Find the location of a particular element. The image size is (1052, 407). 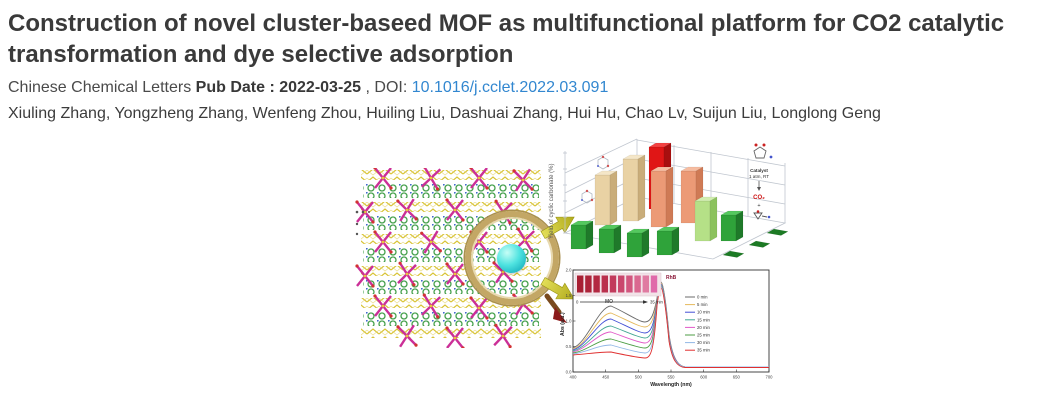

spectrum-ylabel: Abs (a.u.) is located at coordinates (563, 324).